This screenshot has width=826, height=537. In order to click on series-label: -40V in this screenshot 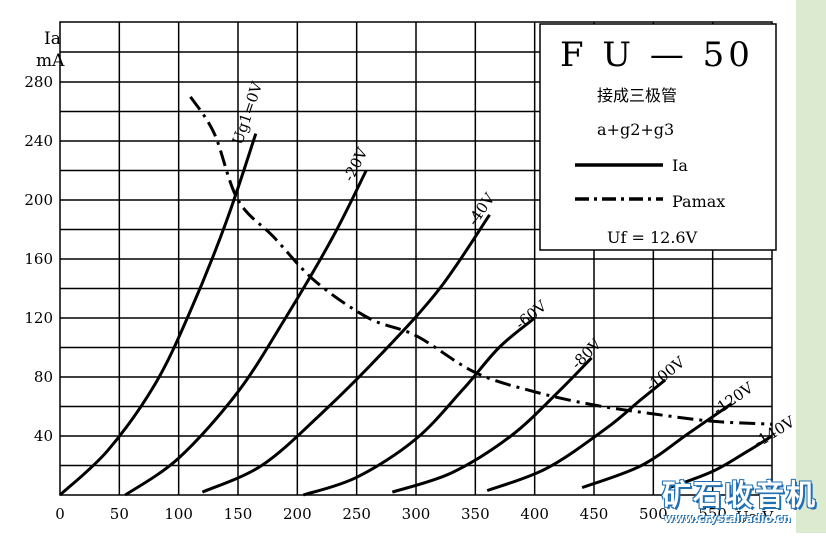, I will do `click(481, 209)`.